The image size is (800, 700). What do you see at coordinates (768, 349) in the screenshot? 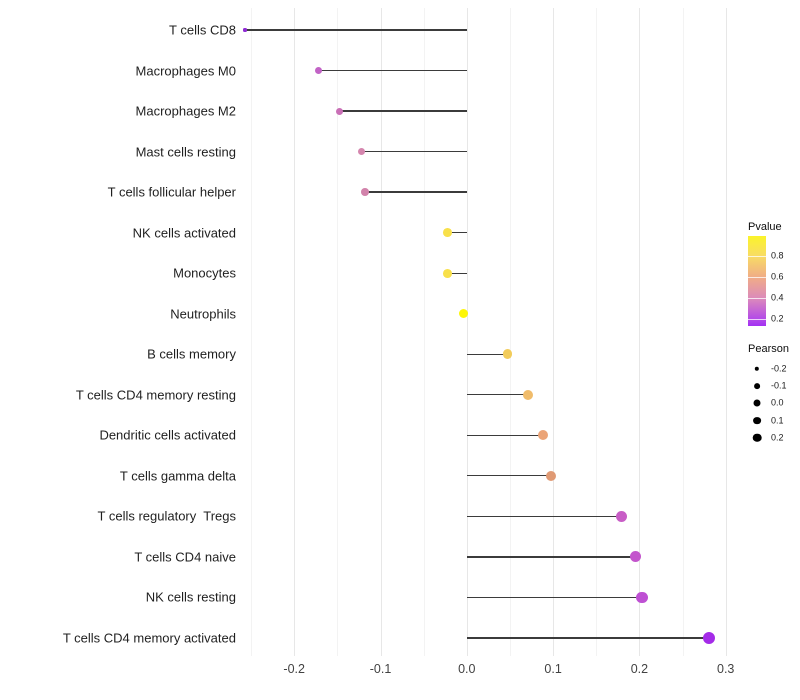
I see `pearson-legend-title: Pearson` at bounding box center [768, 349].